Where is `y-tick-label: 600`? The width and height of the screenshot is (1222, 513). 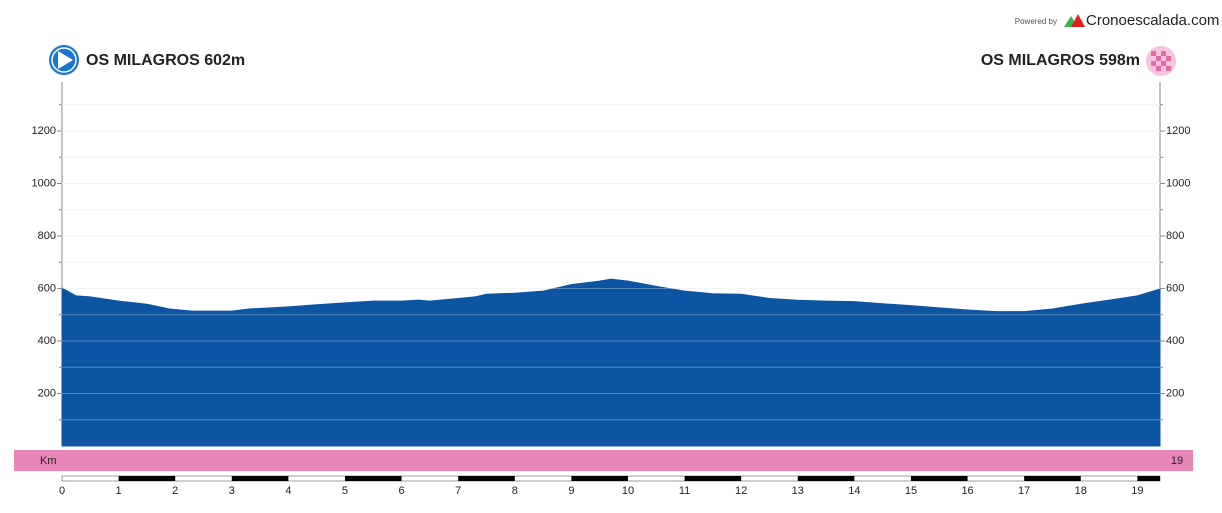 y-tick-label: 600 is located at coordinates (47, 288).